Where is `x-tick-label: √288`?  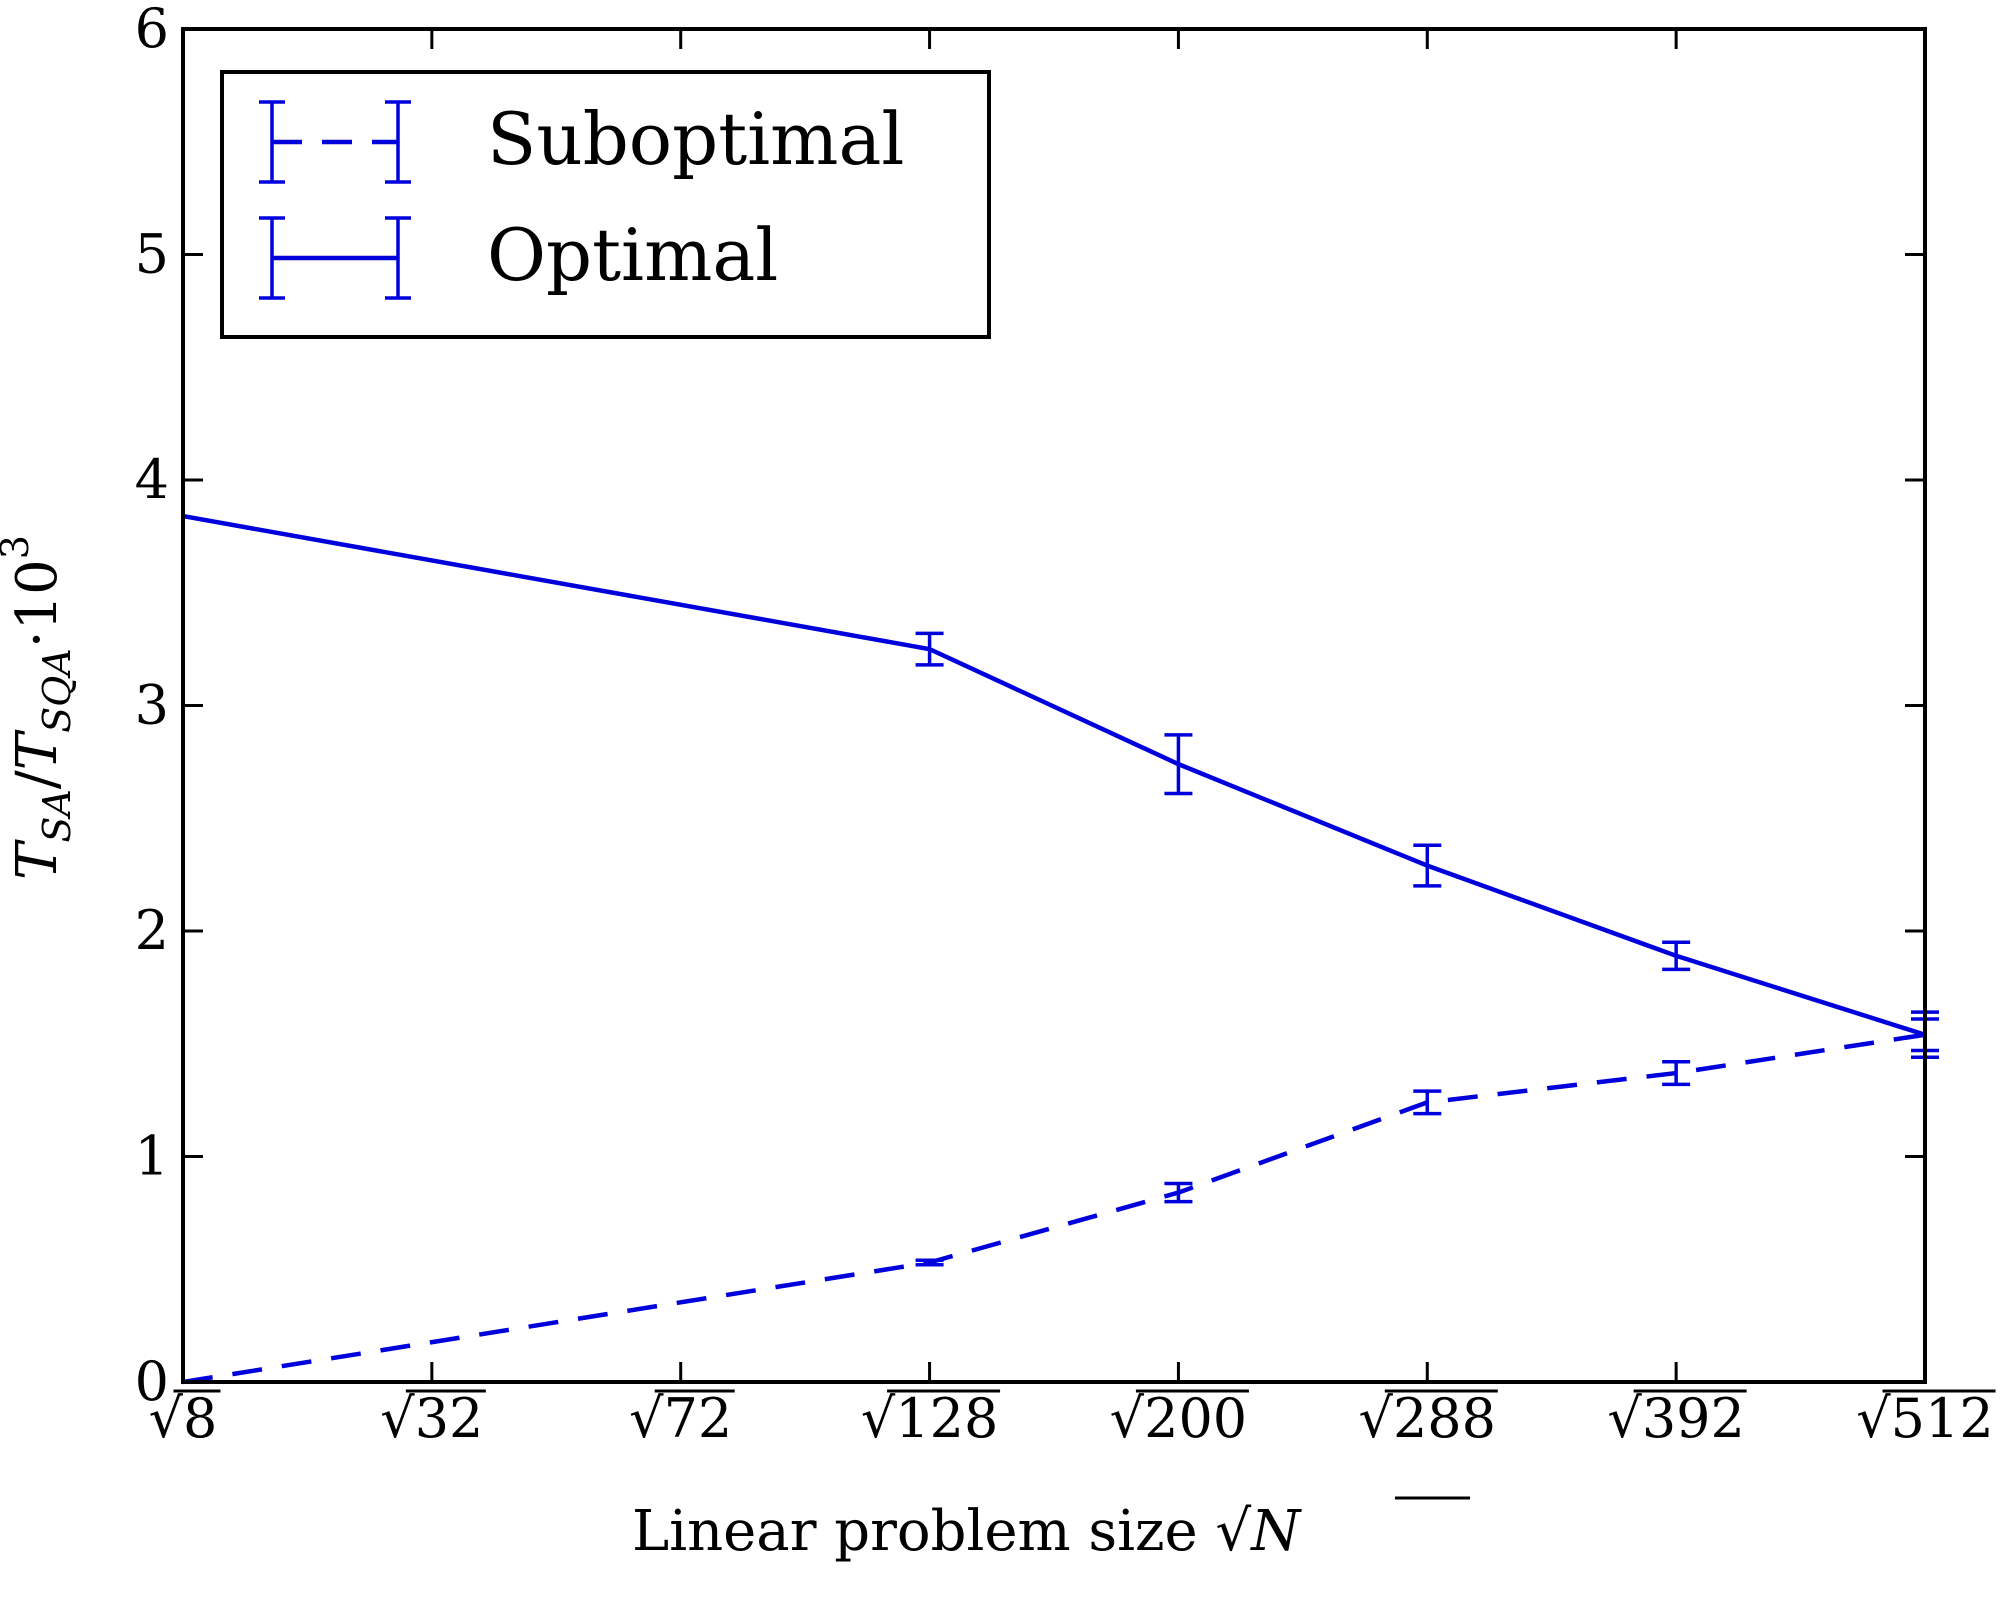
x-tick-label: √288 is located at coordinates (1428, 1418).